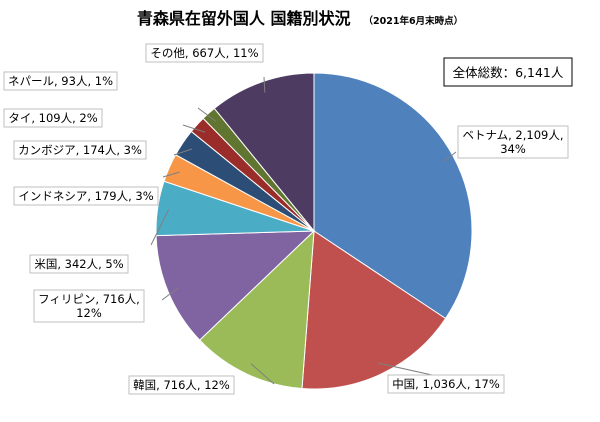 The height and width of the screenshot is (422, 600). I want to click on slice-label: インドネシア, 179人, 3%, so click(86, 196).